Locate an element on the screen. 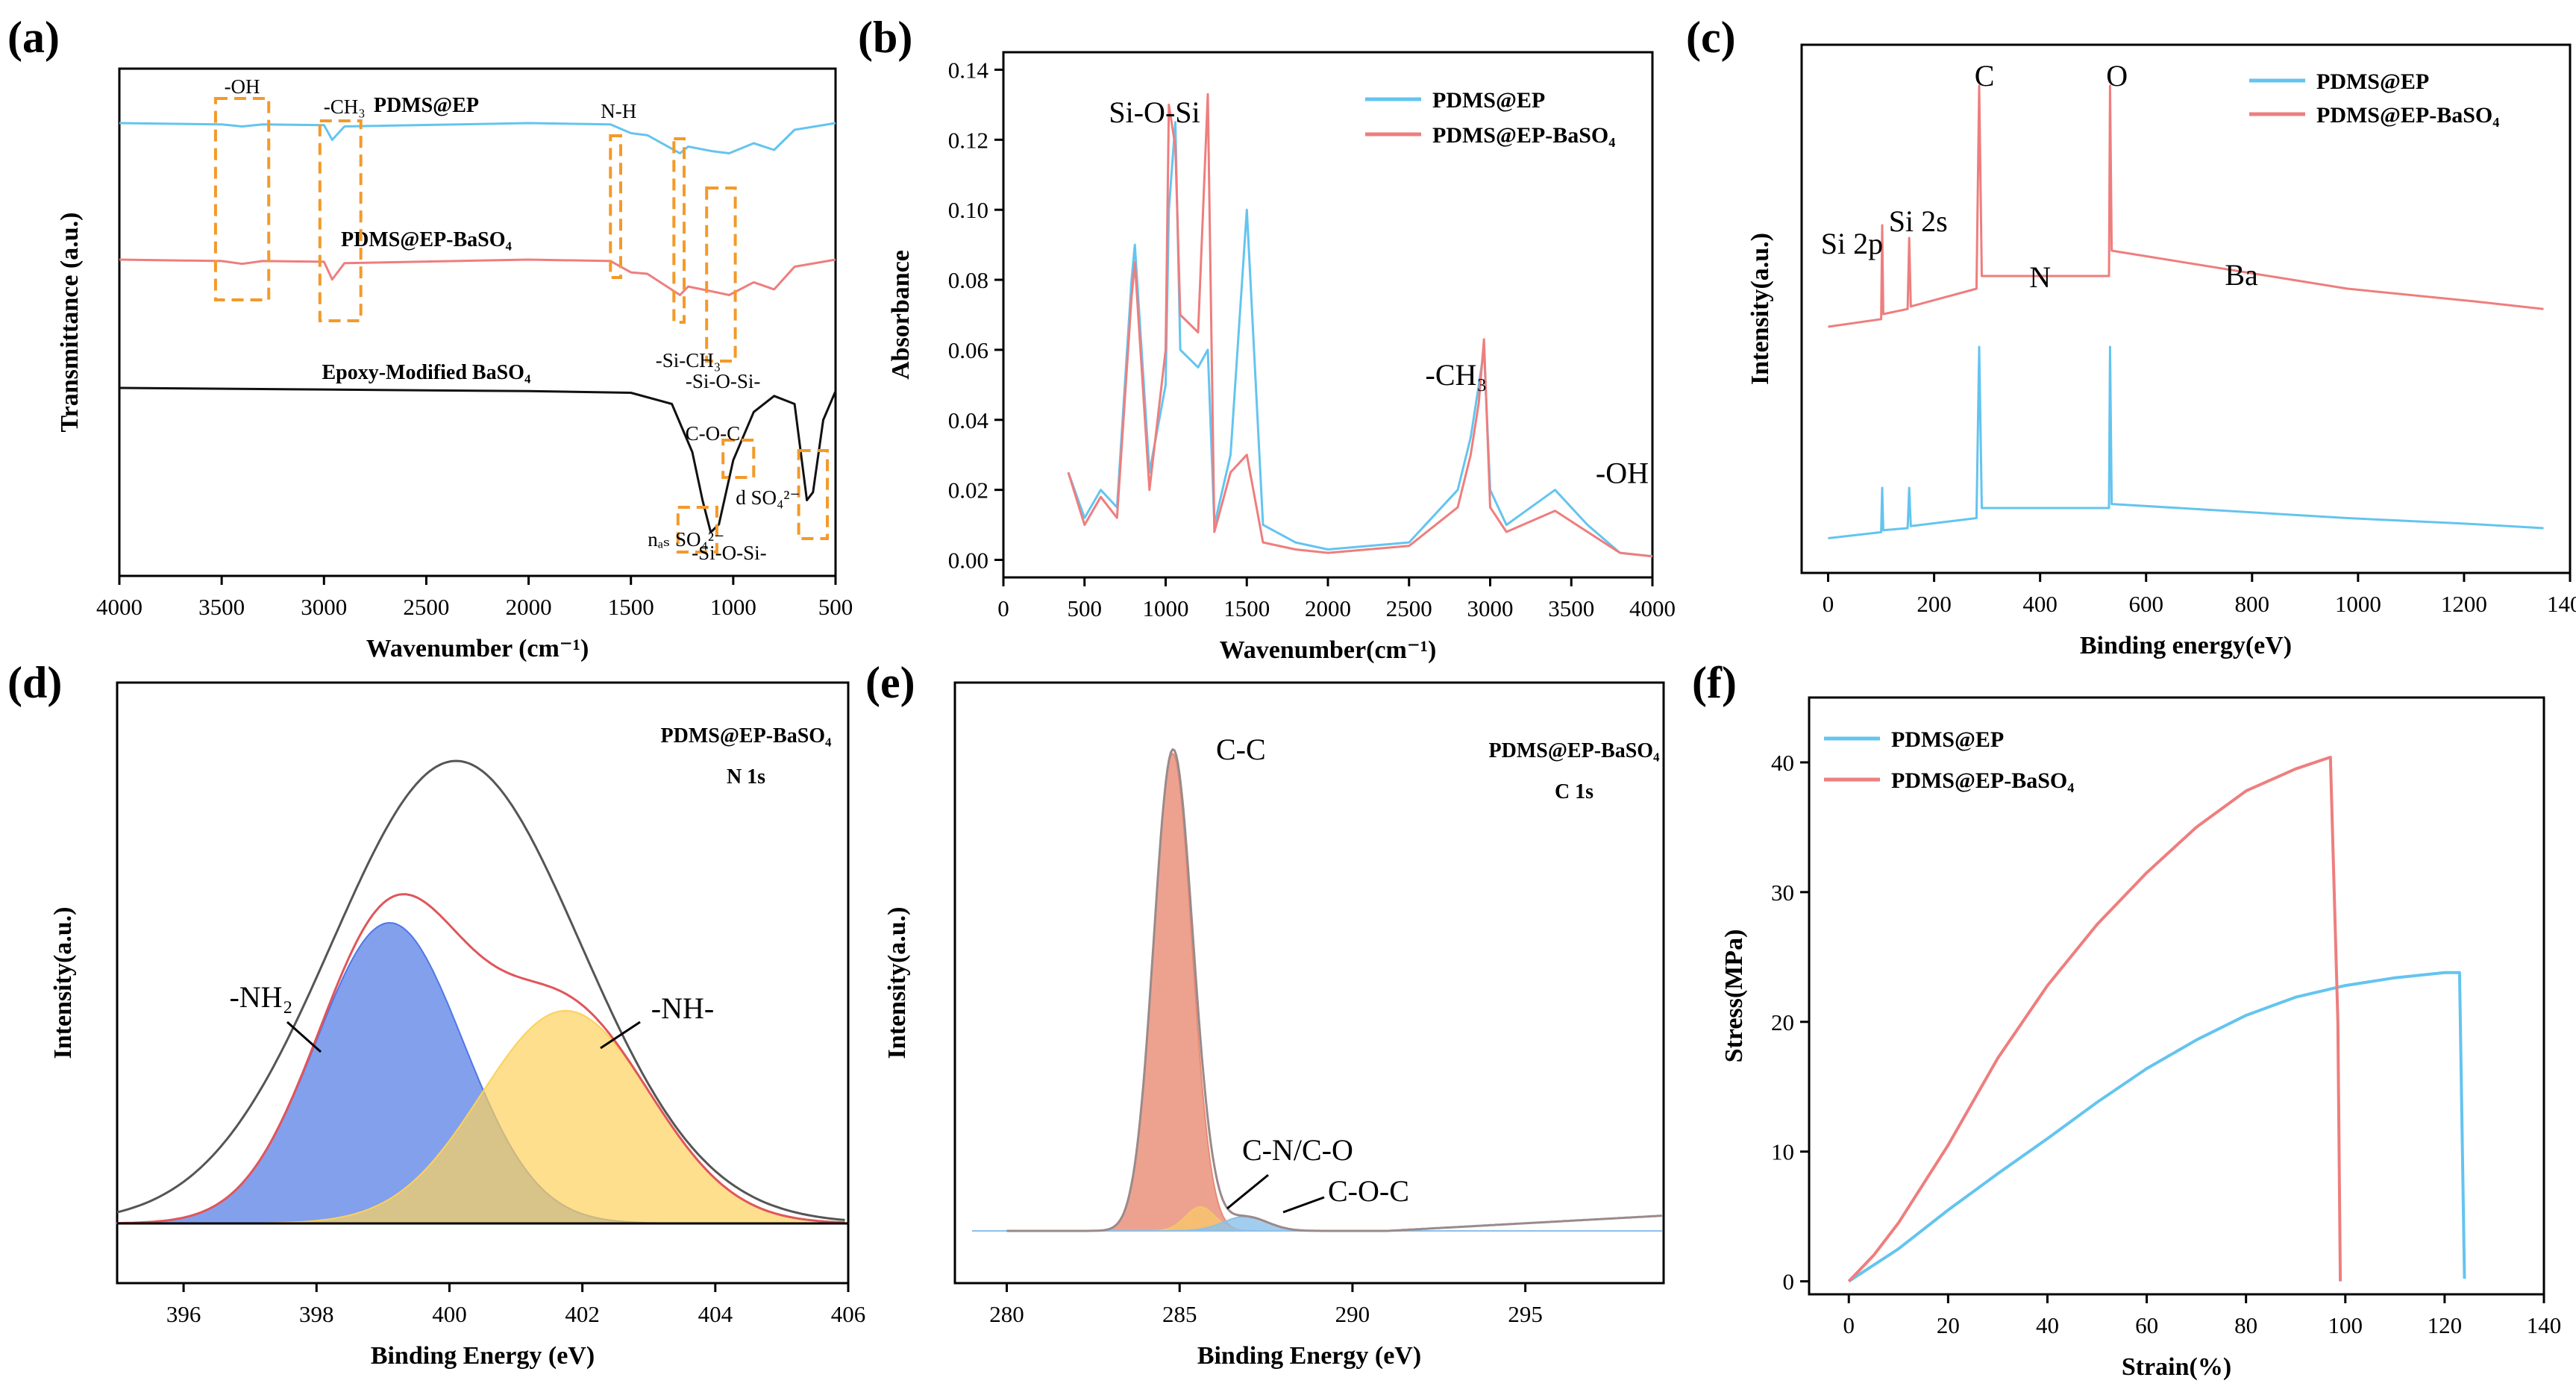  peak-annotation: -Si-CH₃ is located at coordinates (688, 360).